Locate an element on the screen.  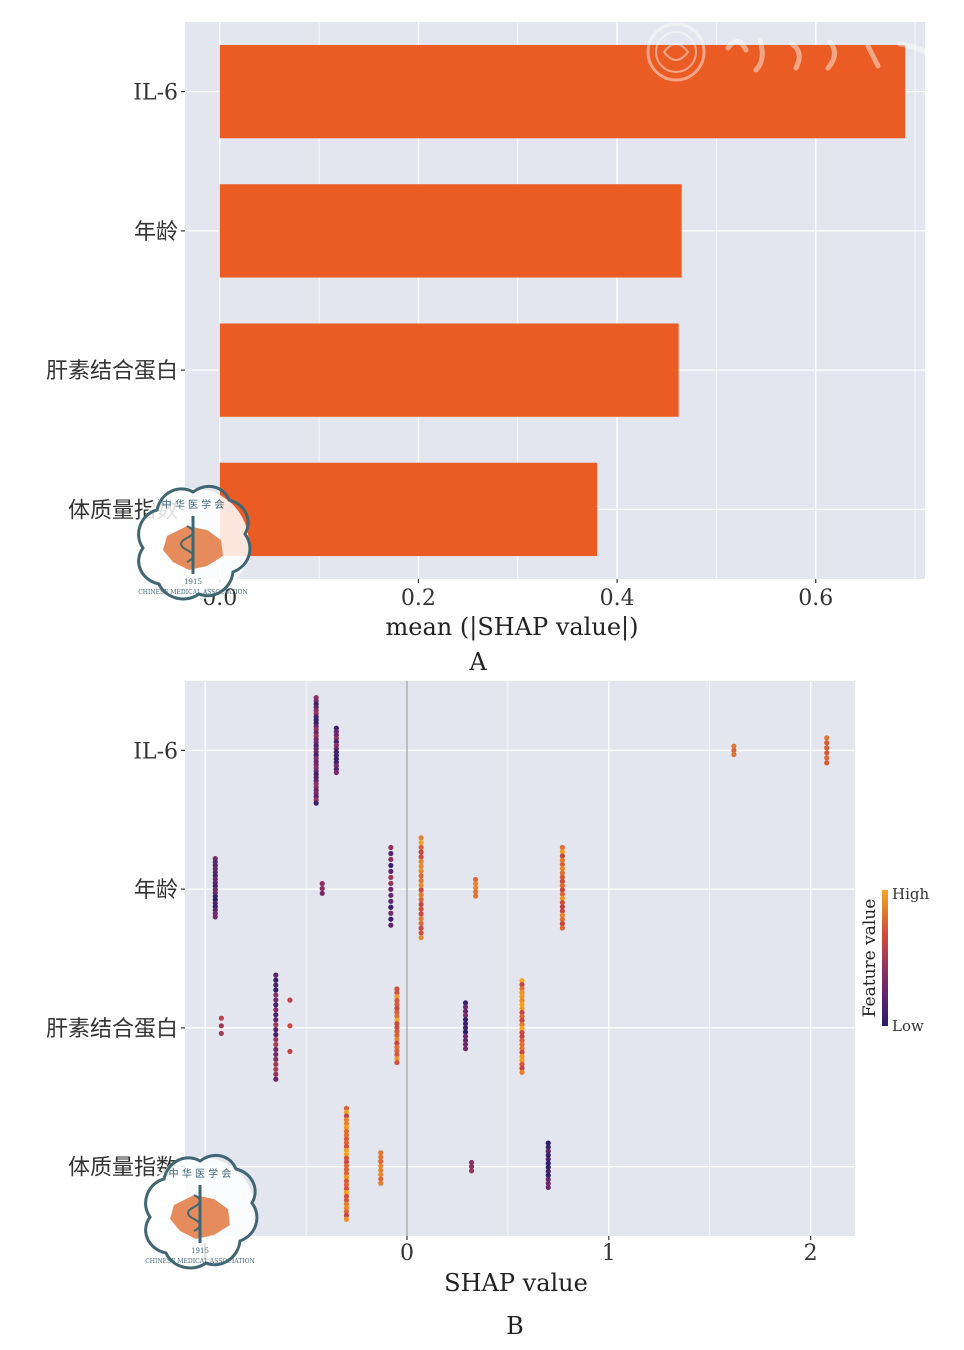
panel-b-label: B is located at coordinates (515, 1326).